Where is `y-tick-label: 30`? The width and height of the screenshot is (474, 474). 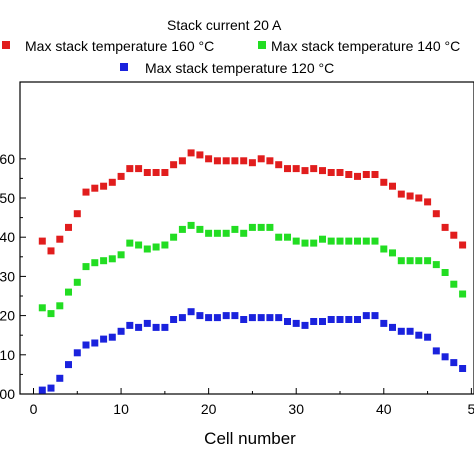 y-tick-label: 30 is located at coordinates (7, 276).